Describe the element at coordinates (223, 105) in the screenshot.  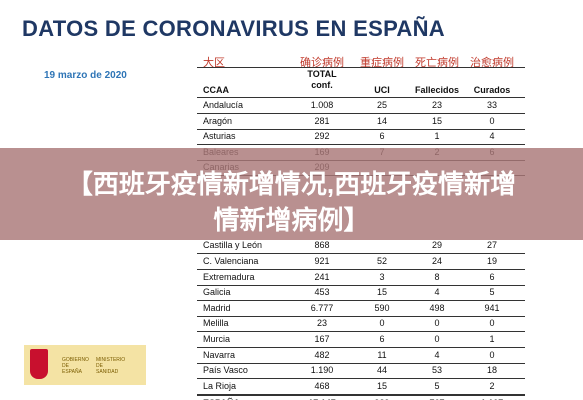
I see `table-cell: Andalucía` at that location.